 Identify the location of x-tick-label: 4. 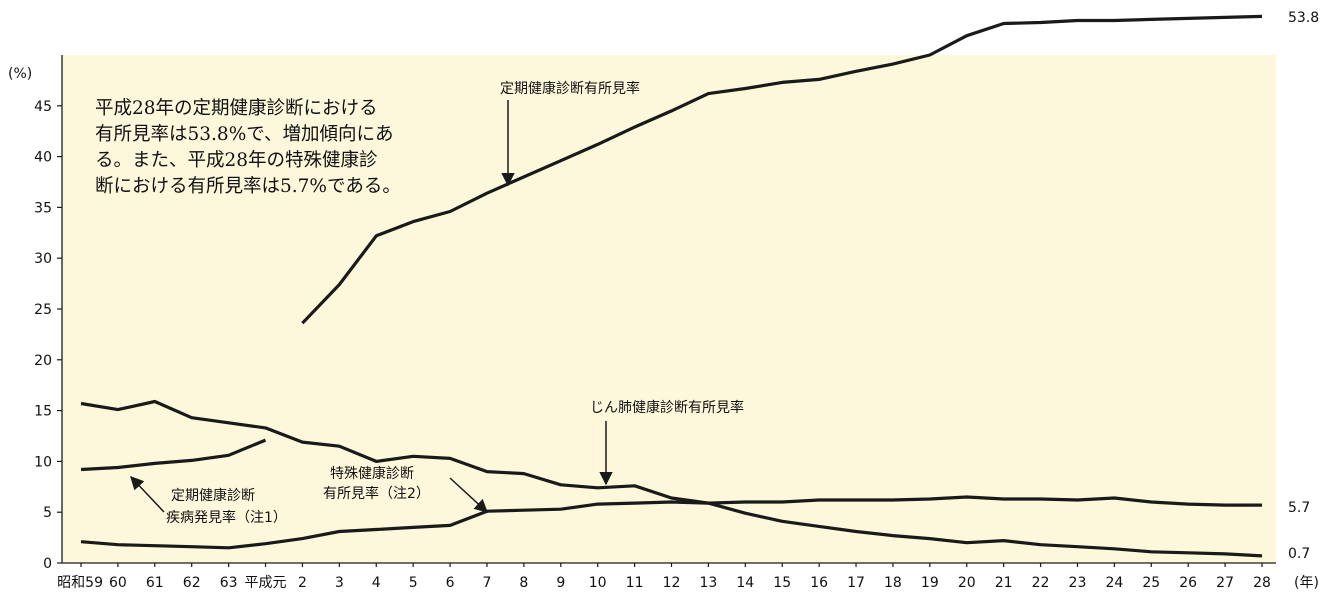
(376, 583).